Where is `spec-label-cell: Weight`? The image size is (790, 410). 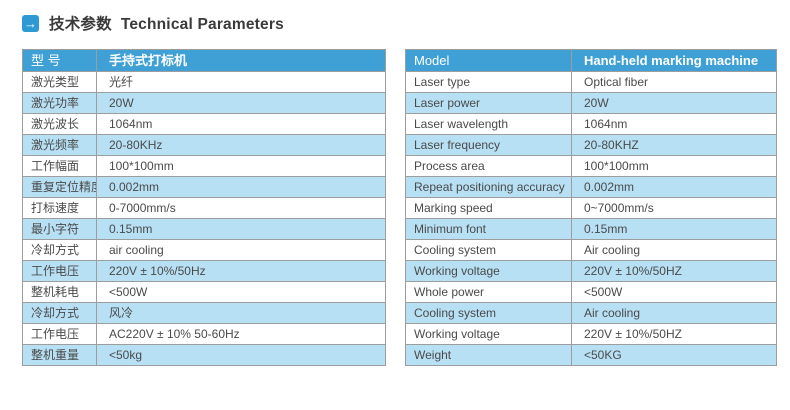
spec-label-cell: Weight is located at coordinates (488, 355).